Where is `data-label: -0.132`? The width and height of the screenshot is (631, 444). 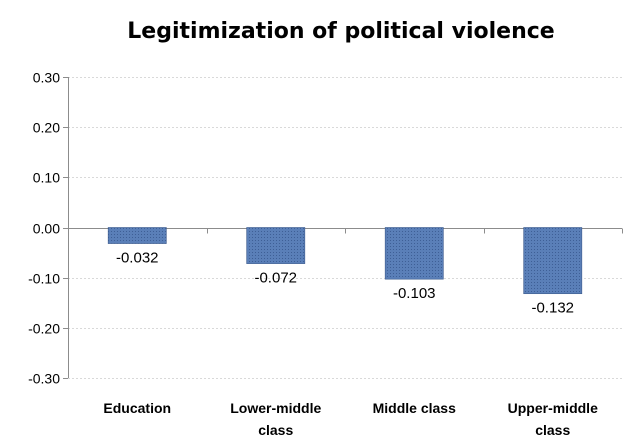 data-label: -0.132 is located at coordinates (552, 308).